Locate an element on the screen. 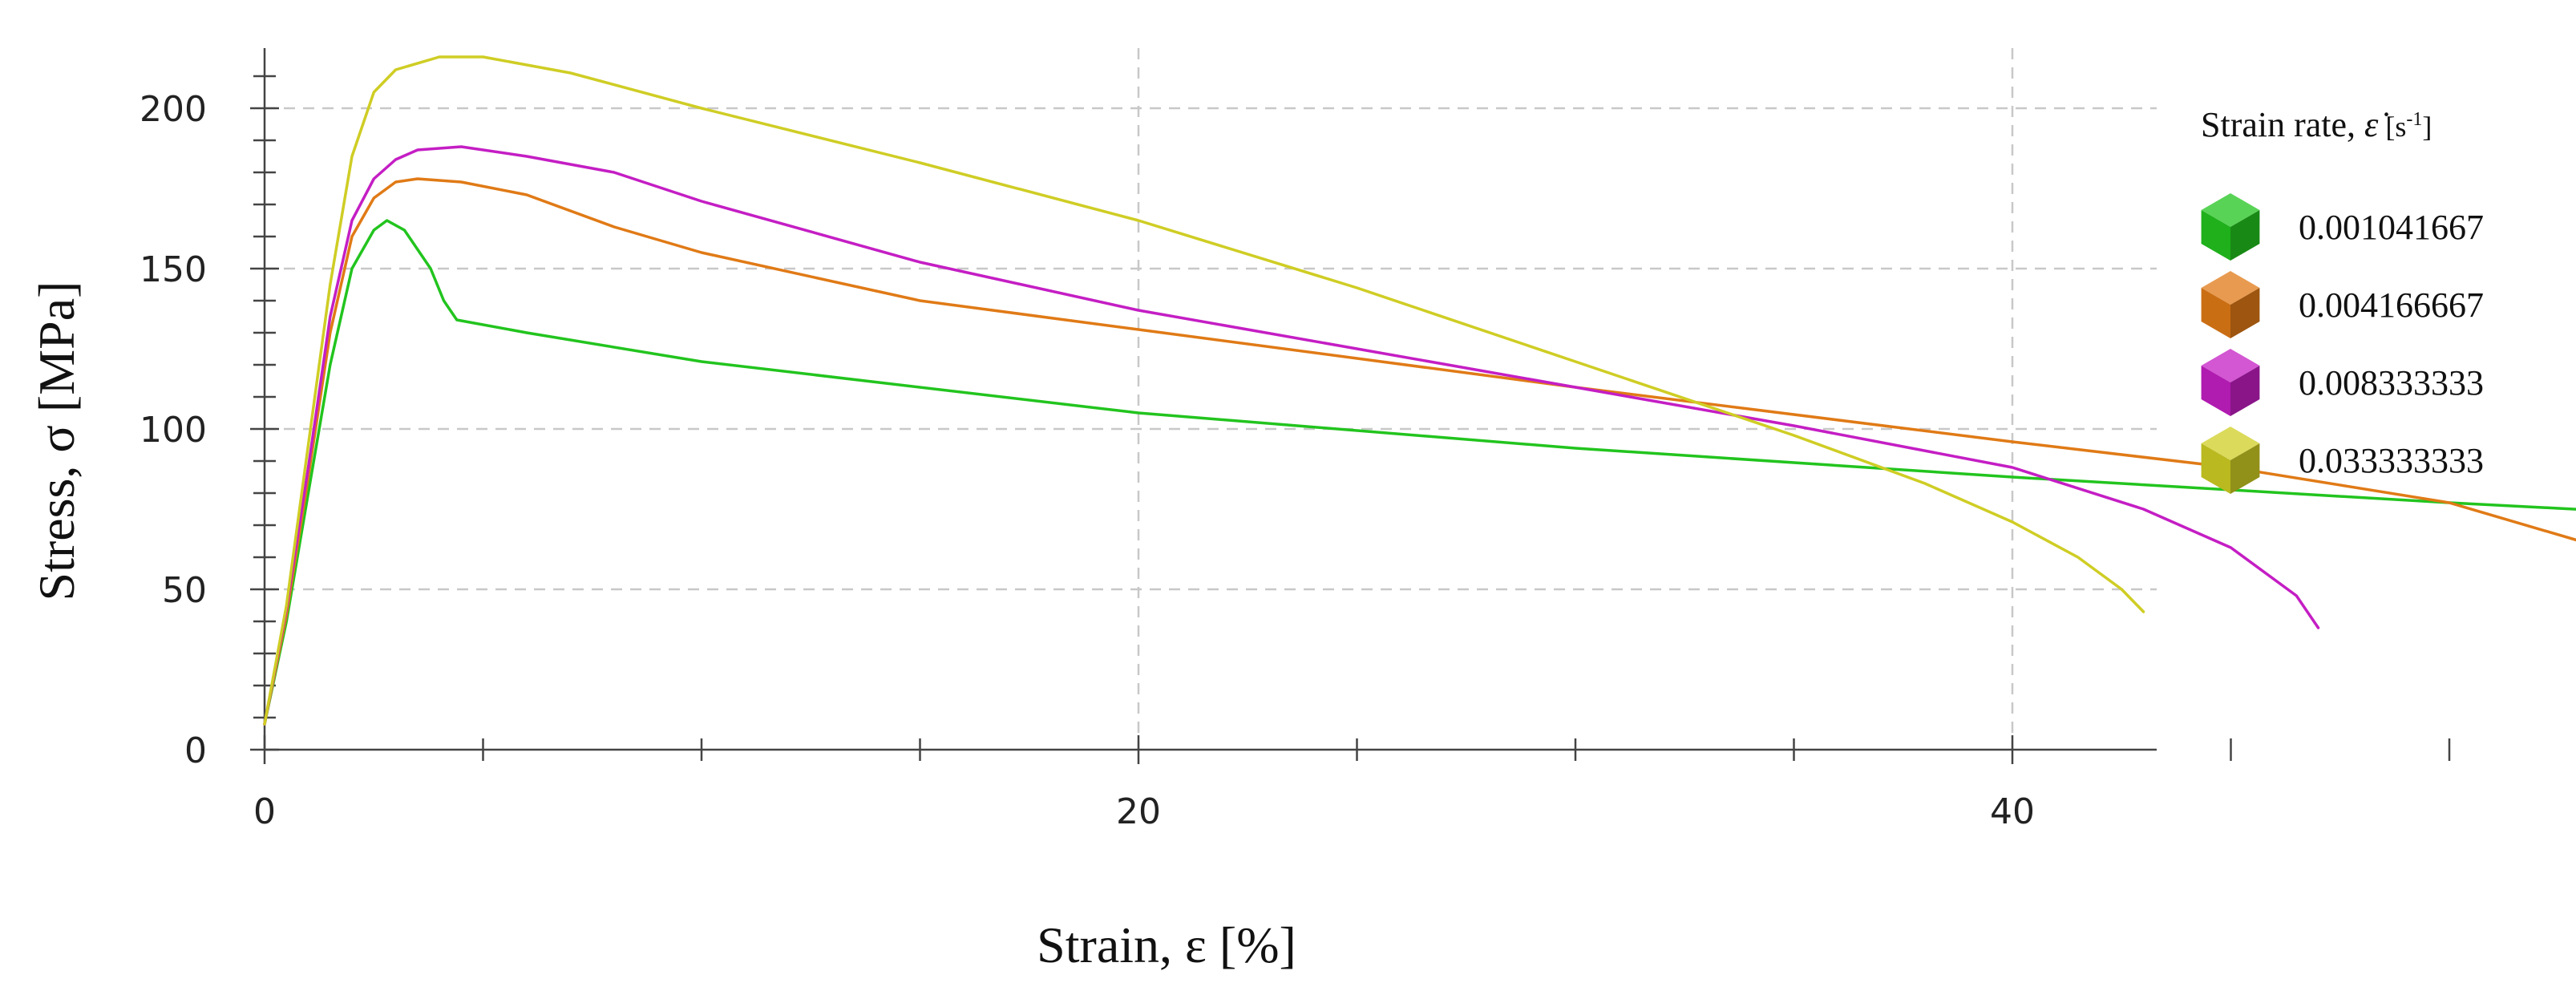 This screenshot has height=987, width=2576. x-tick-label-20: 20 is located at coordinates (1138, 811).